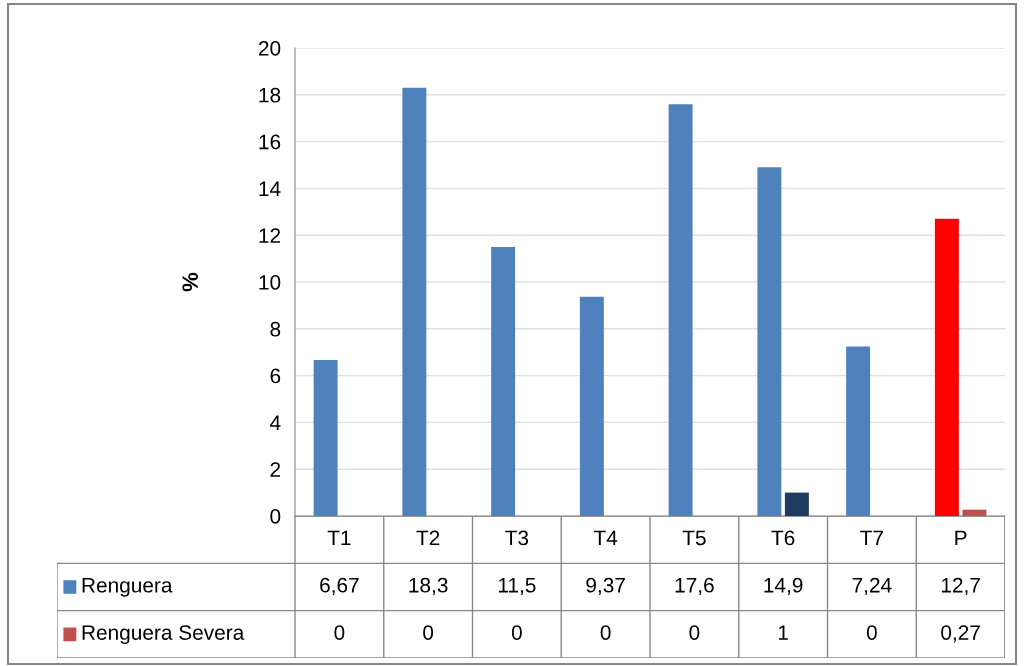  What do you see at coordinates (270, 142) in the screenshot?
I see `y-tick-label: 16` at bounding box center [270, 142].